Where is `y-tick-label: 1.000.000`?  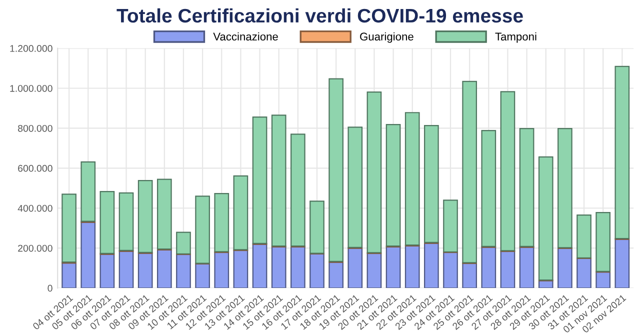
y-tick-label: 1.000.000 is located at coordinates (31, 88).